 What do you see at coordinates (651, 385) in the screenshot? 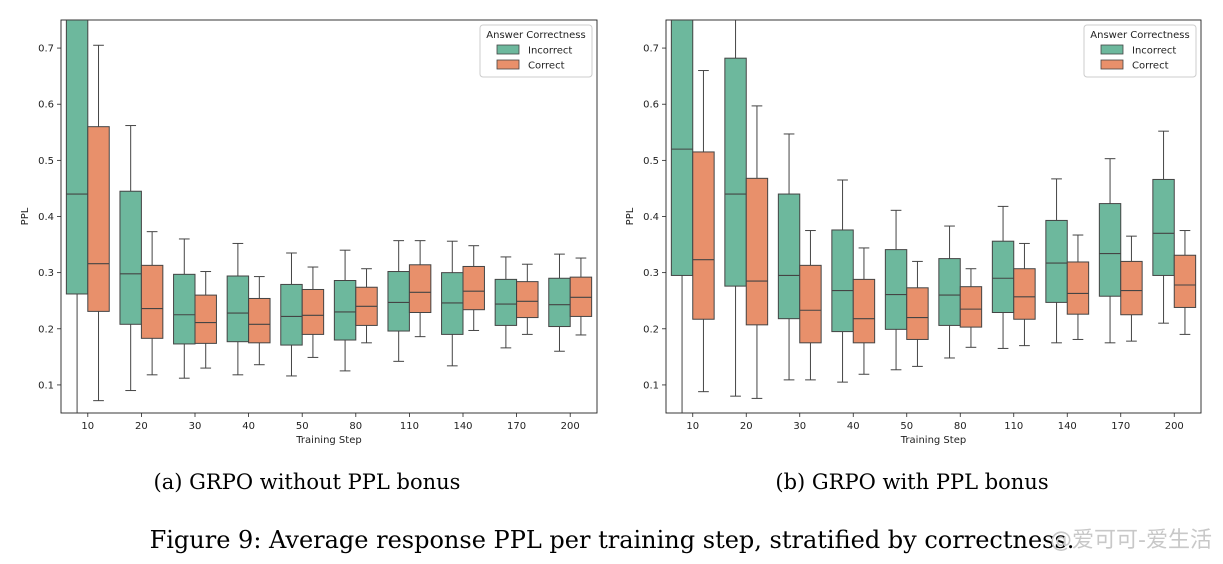
I see `y-tick-label: 0.1` at bounding box center [651, 385].